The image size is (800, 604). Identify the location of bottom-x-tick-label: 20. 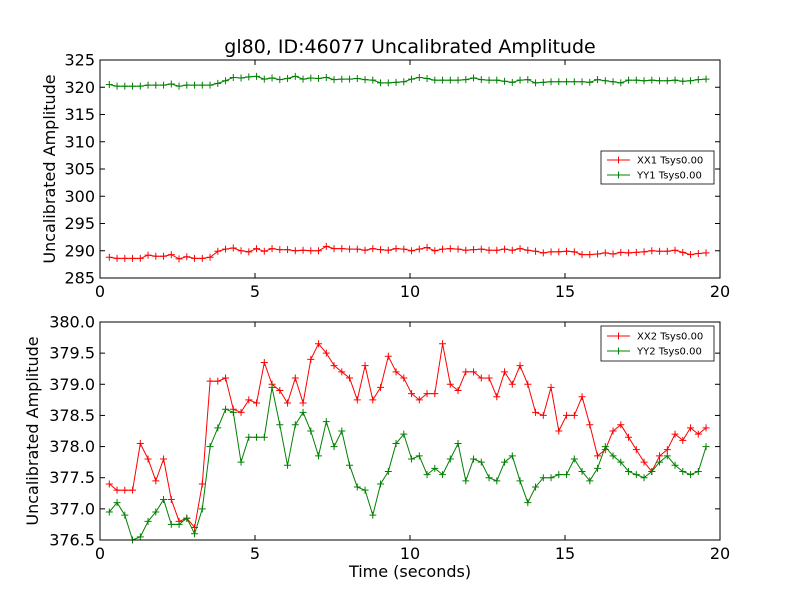
(720, 553).